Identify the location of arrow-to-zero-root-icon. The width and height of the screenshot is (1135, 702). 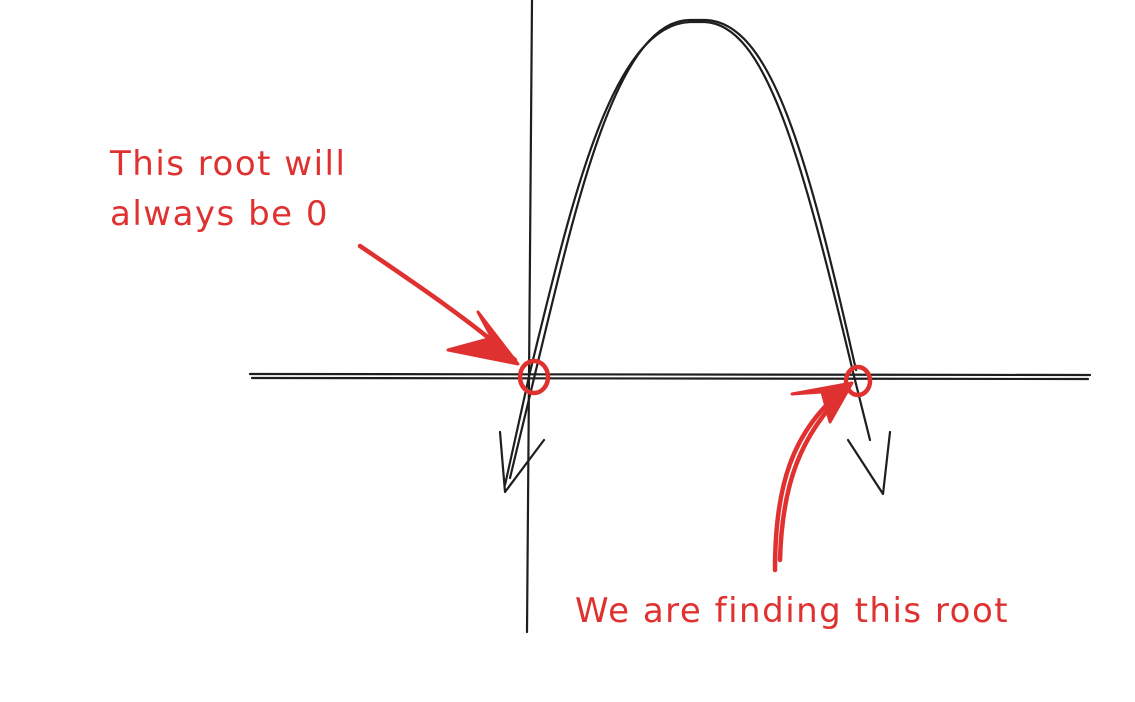
(438, 304).